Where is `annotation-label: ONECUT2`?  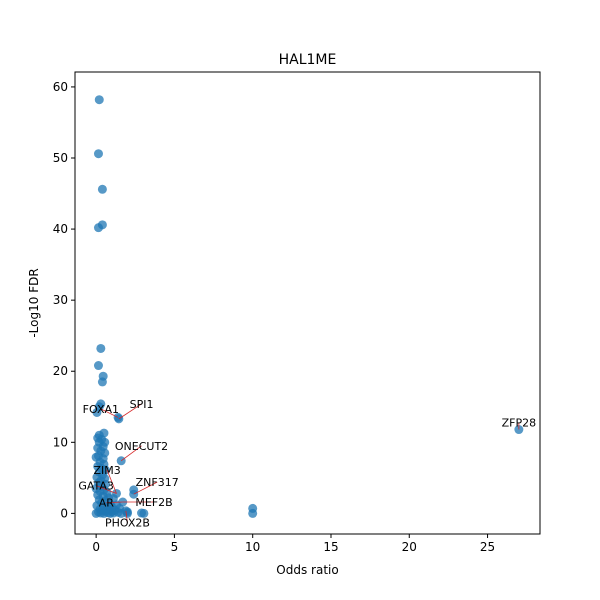 annotation-label: ONECUT2 is located at coordinates (141, 446).